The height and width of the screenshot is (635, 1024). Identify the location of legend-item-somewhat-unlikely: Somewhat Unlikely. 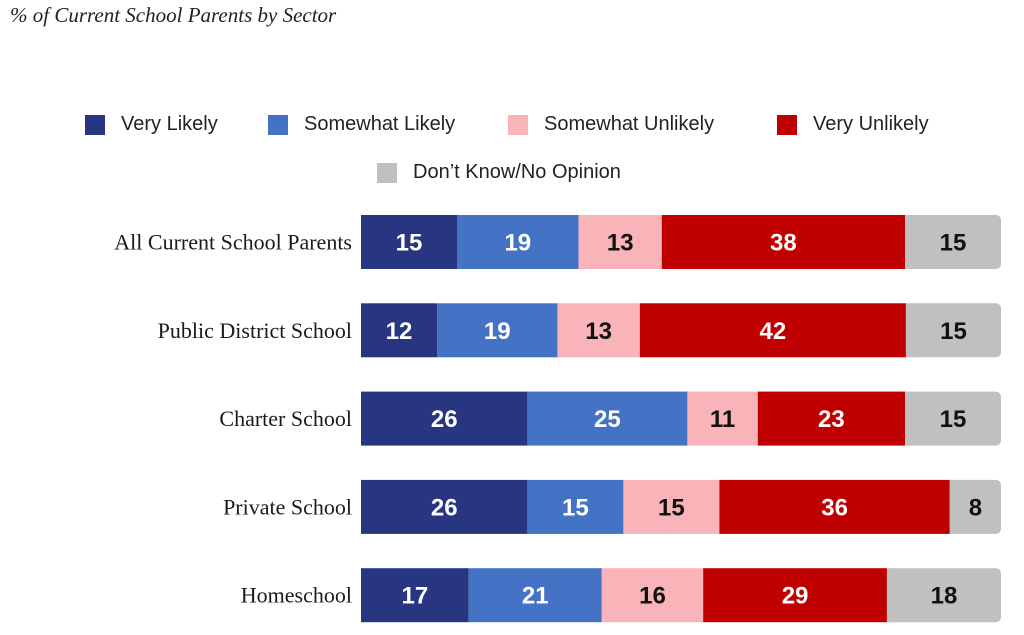
(611, 124).